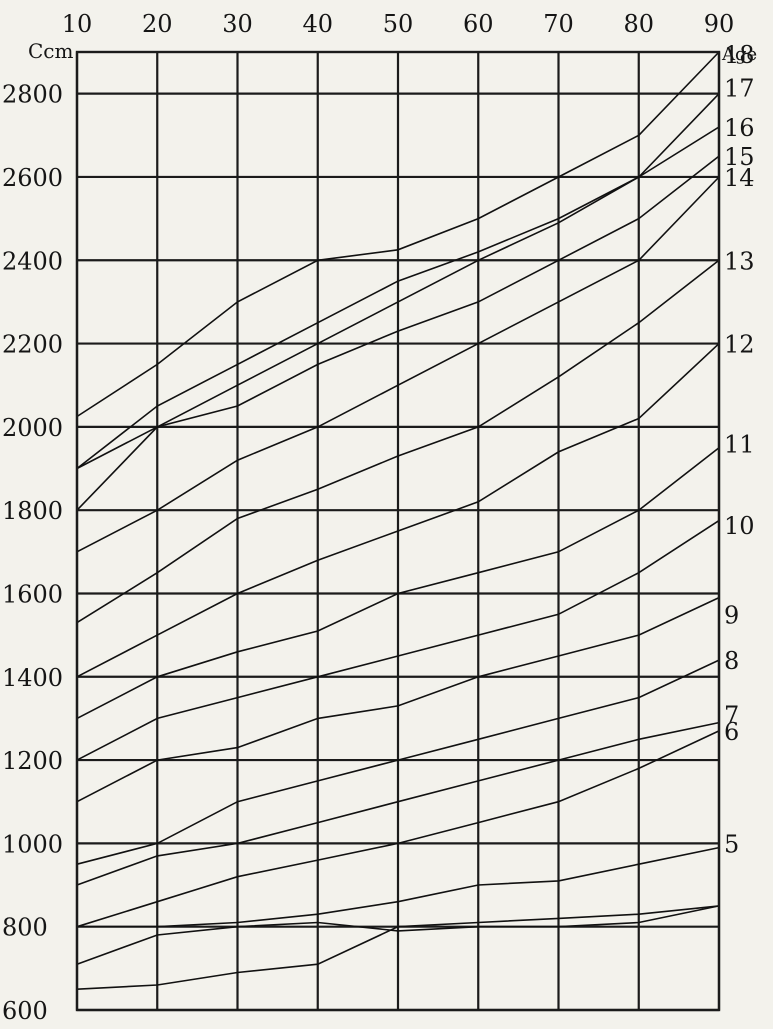  What do you see at coordinates (25, 928) in the screenshot?
I see `y-tick-label: 800` at bounding box center [25, 928].